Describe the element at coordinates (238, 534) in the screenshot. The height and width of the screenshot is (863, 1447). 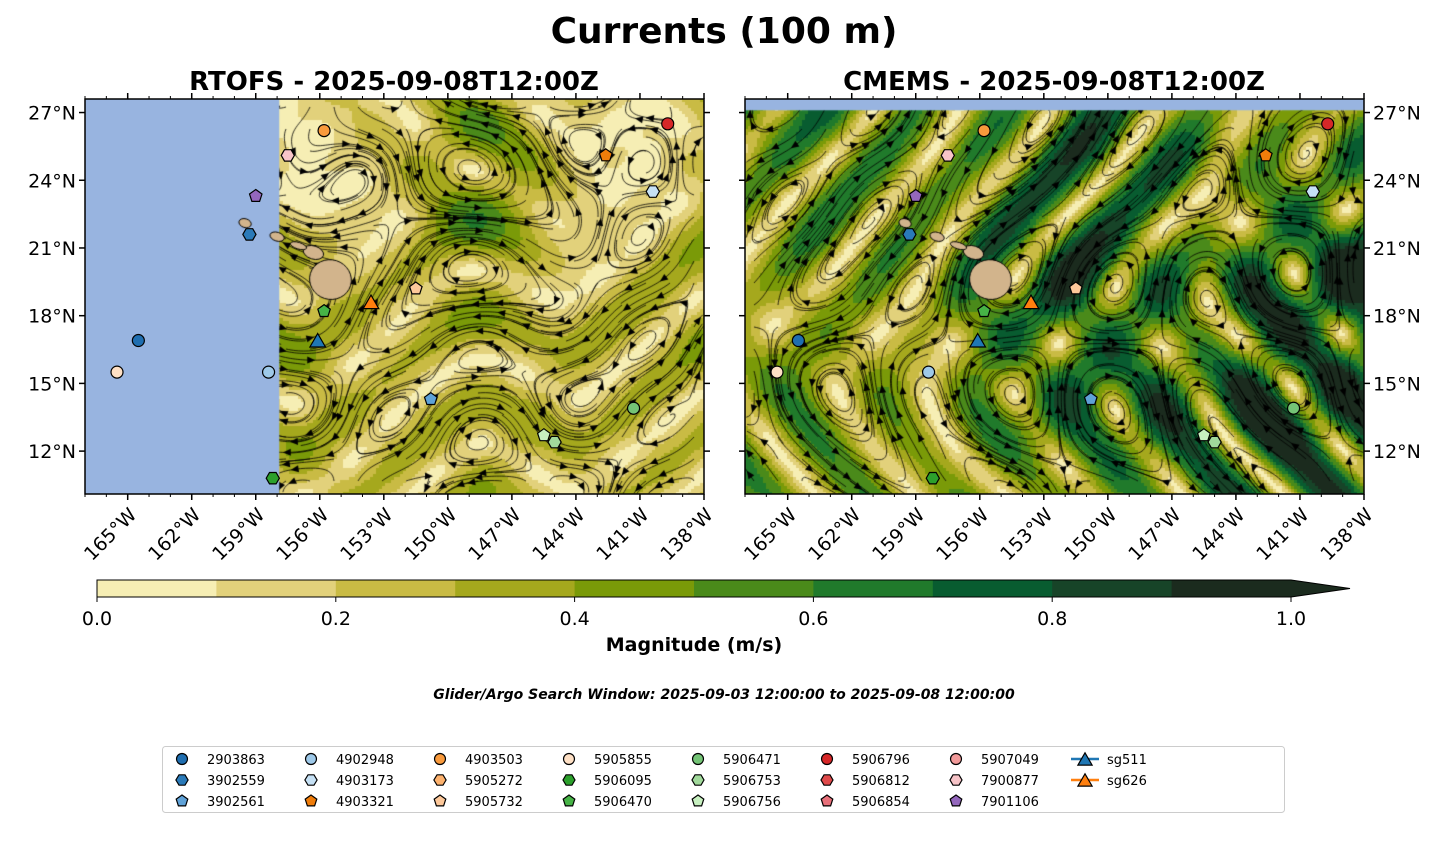
I see `lon-tick-label: 159°W` at that location.